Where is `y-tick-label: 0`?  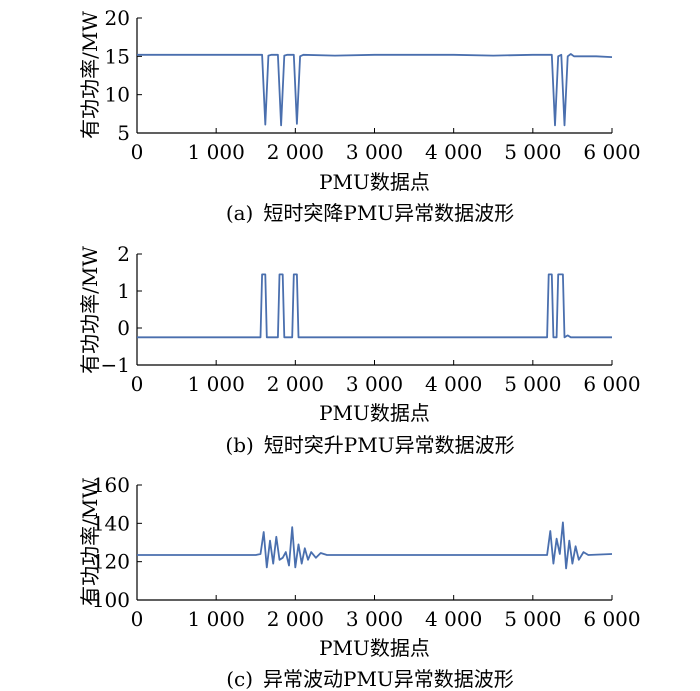 y-tick-label: 0 is located at coordinates (123, 328).